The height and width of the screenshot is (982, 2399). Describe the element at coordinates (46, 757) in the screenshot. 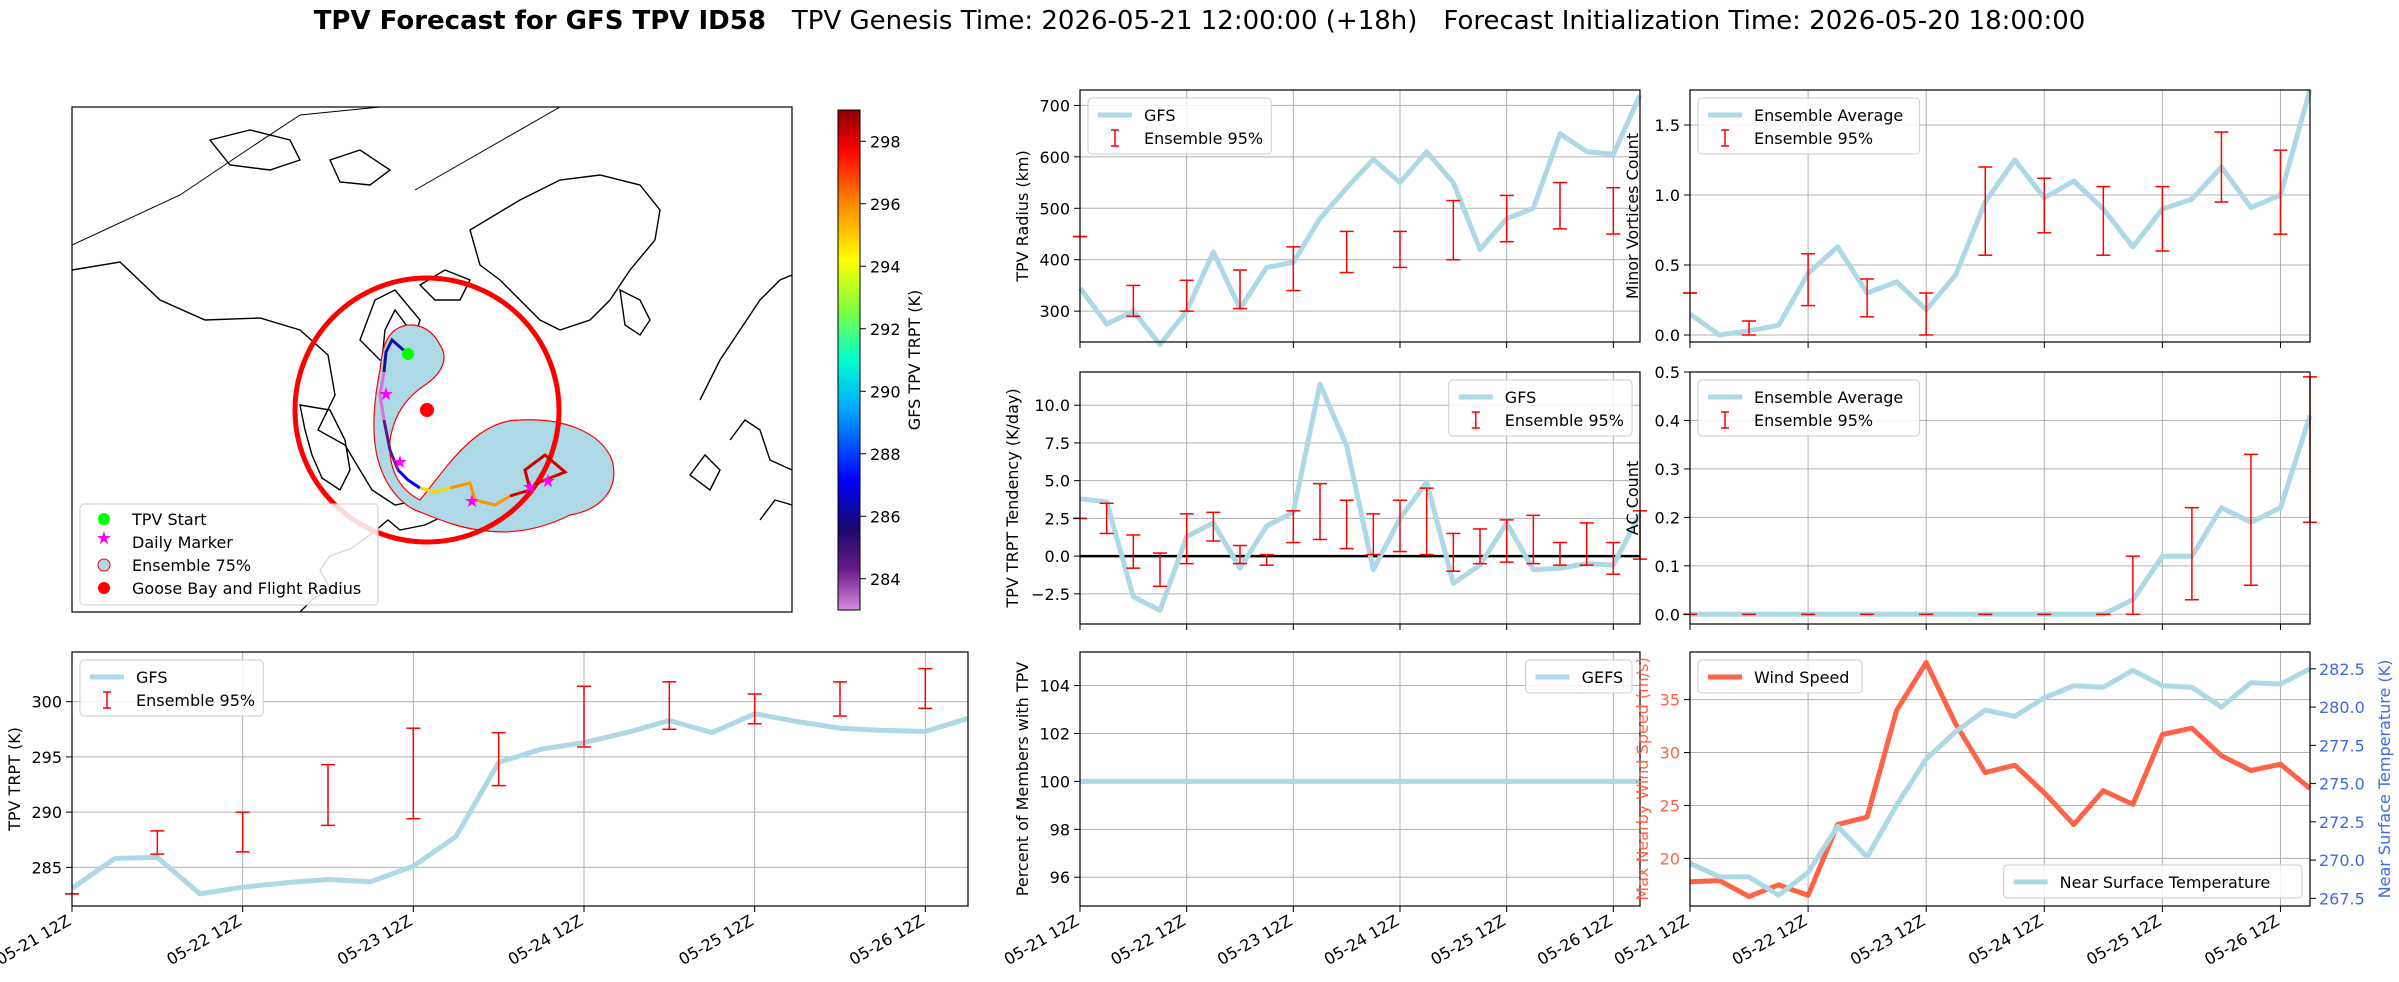

I see `y-tick-label: 295` at that location.